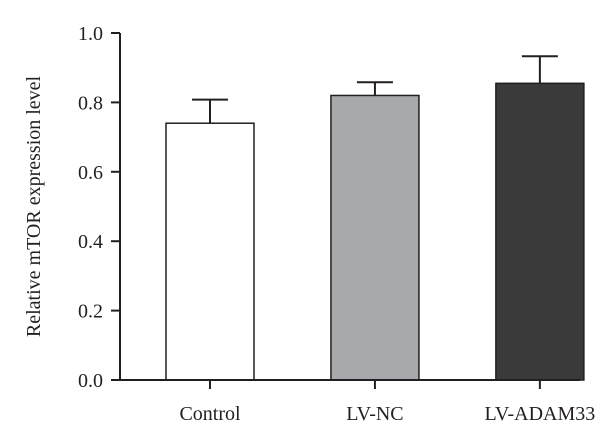  What do you see at coordinates (90, 381) in the screenshot?
I see `y-tick-label: 0.0` at bounding box center [90, 381].